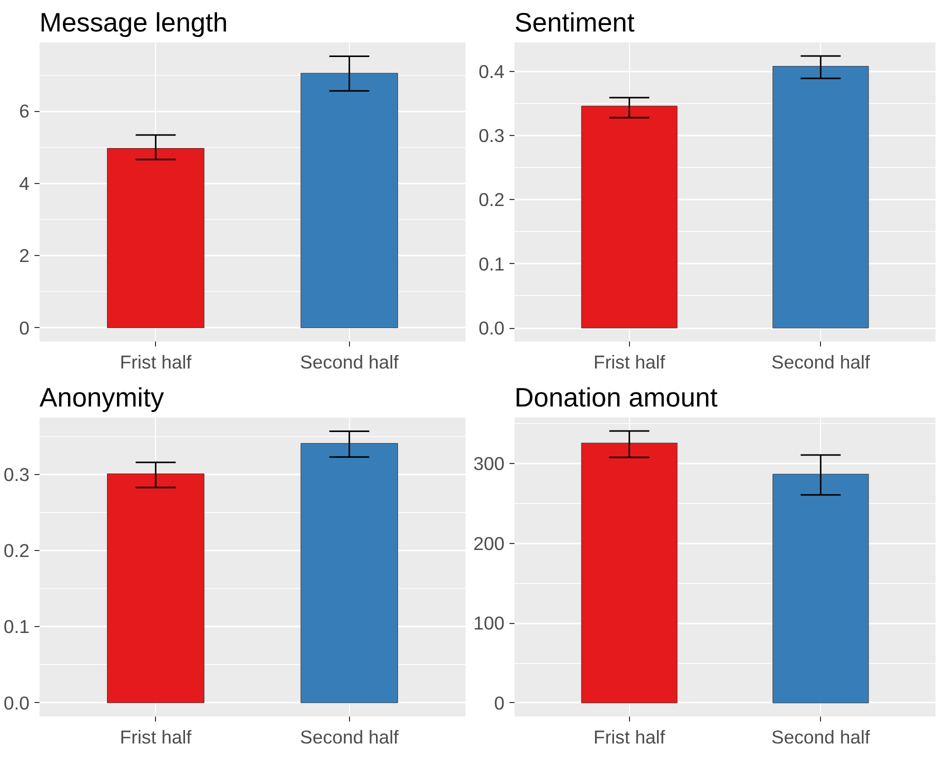 This screenshot has height=775, width=952. Describe the element at coordinates (24, 183) in the screenshot. I see `y-tick-label: 4` at that location.